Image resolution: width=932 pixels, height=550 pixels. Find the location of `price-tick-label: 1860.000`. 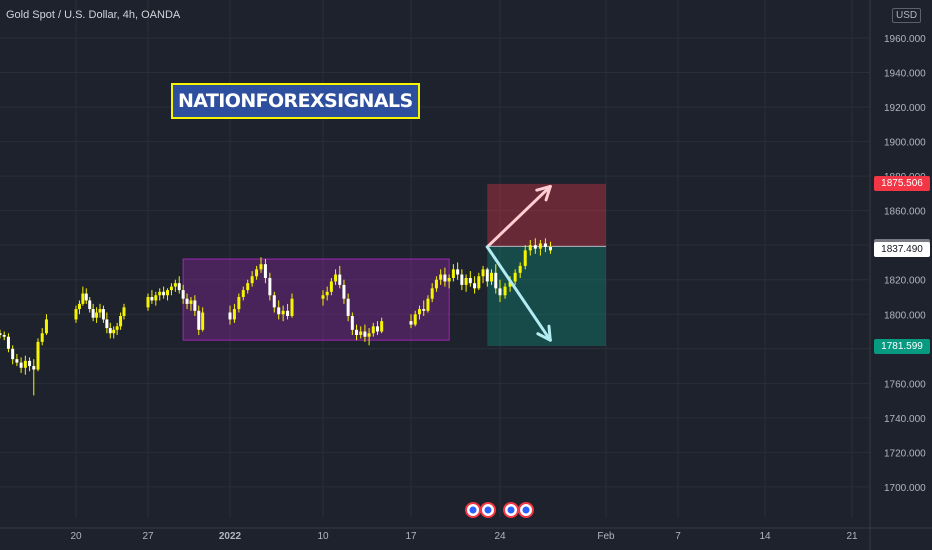

price-tick-label: 1860.000 is located at coordinates (905, 212).